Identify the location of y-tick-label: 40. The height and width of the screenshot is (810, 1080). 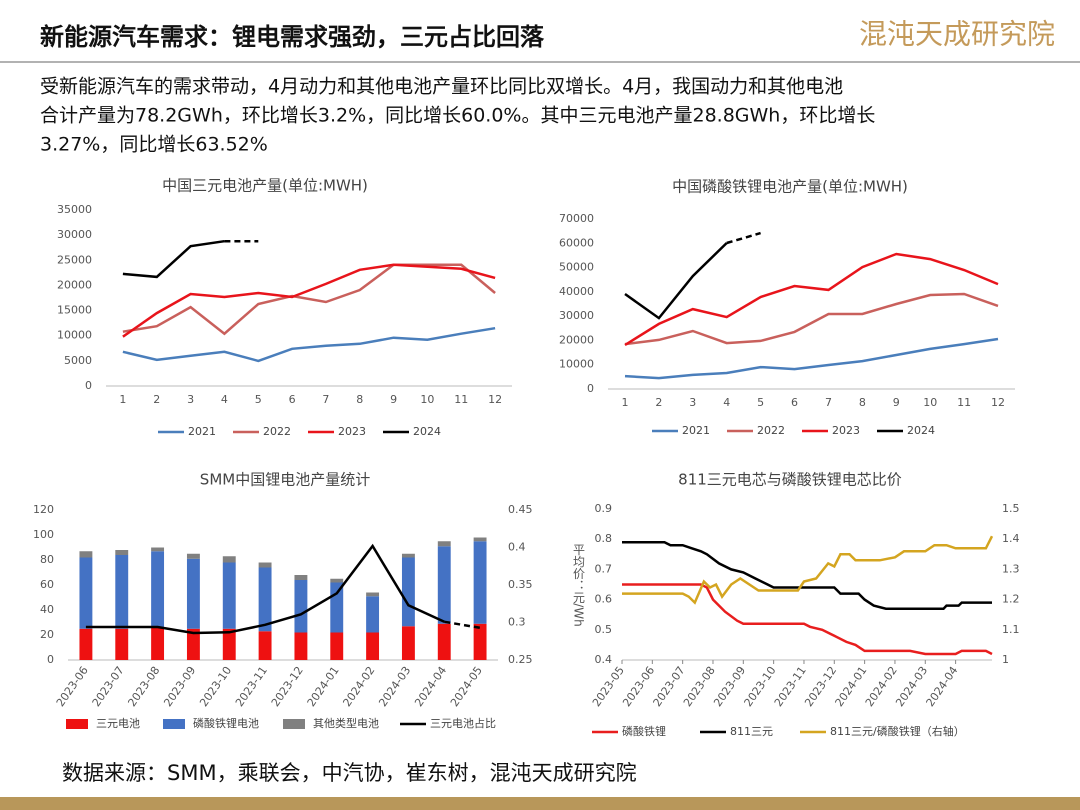
(47, 609).